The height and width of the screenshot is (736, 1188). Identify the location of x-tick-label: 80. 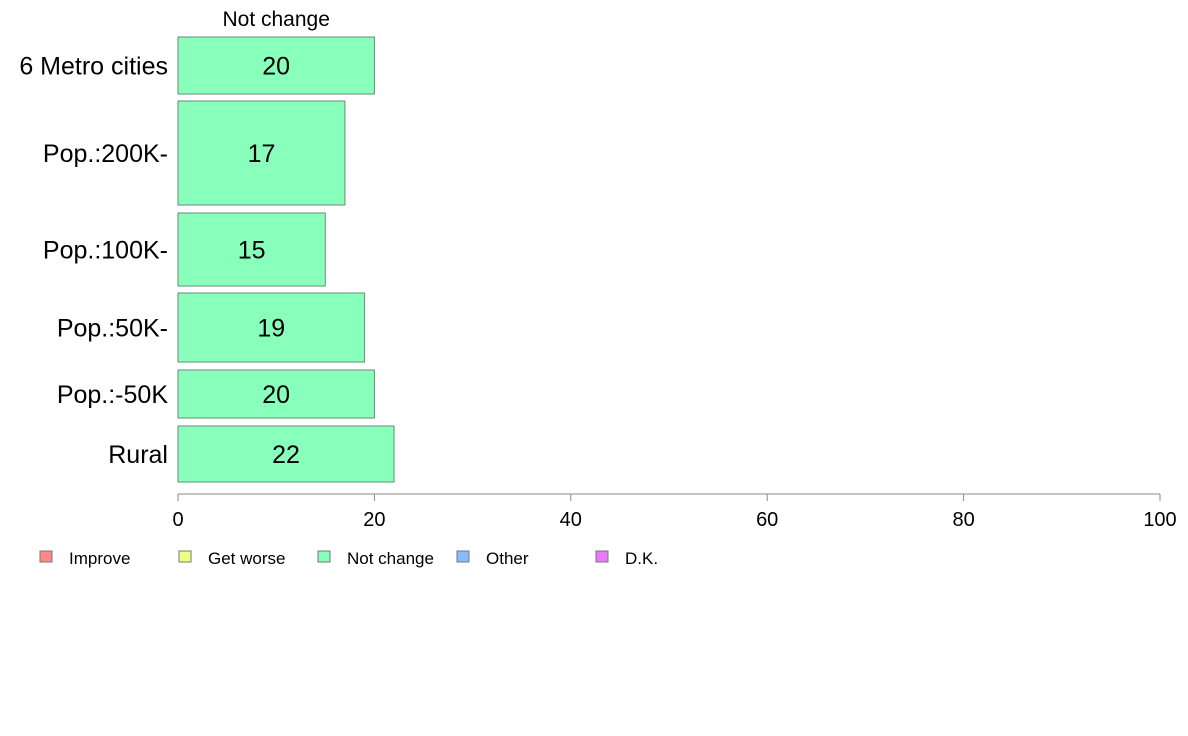
(963, 520).